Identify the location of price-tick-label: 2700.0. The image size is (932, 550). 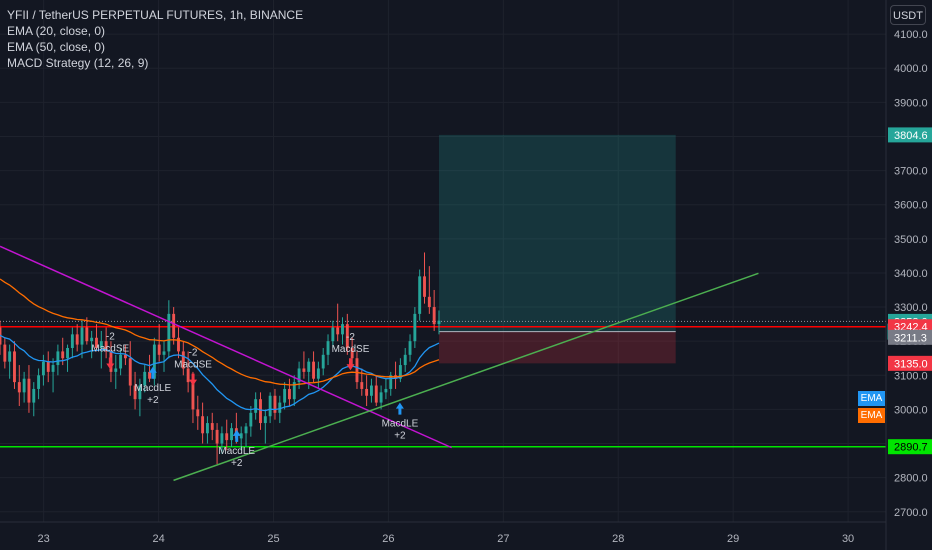
(911, 513).